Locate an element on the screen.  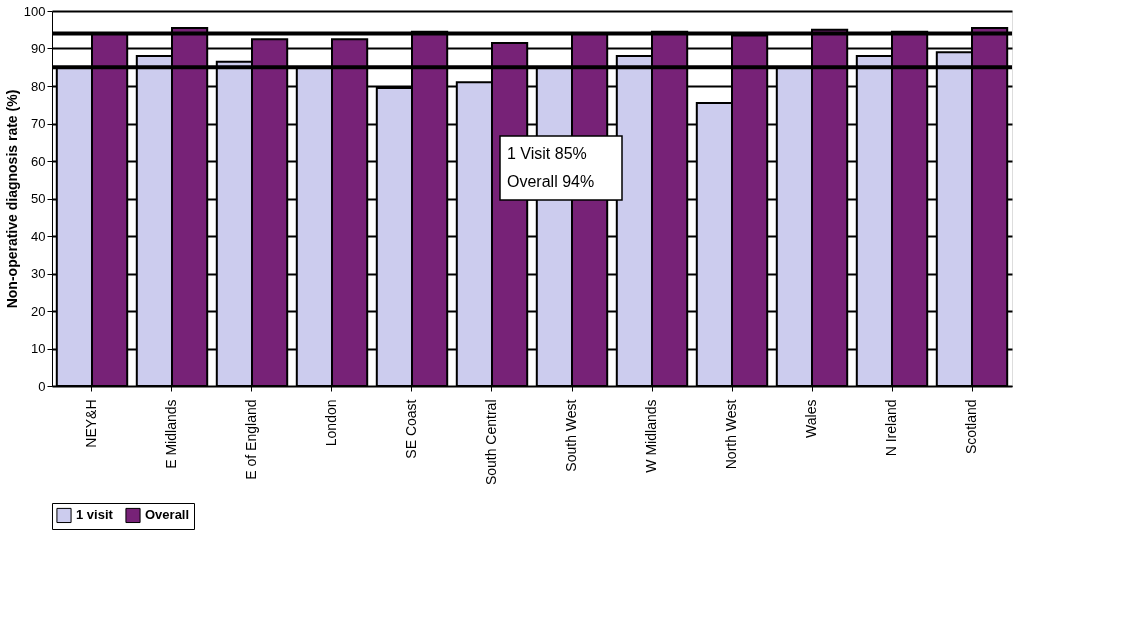
y-tick-label: 70 is located at coordinates (38, 123).